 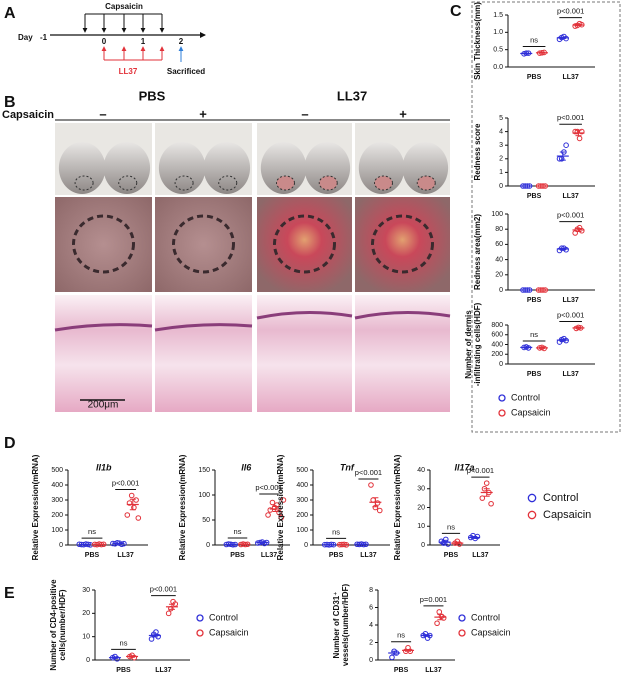 What do you see at coordinates (485, 617) in the screenshot?
I see `legend-label: Control` at bounding box center [485, 617].